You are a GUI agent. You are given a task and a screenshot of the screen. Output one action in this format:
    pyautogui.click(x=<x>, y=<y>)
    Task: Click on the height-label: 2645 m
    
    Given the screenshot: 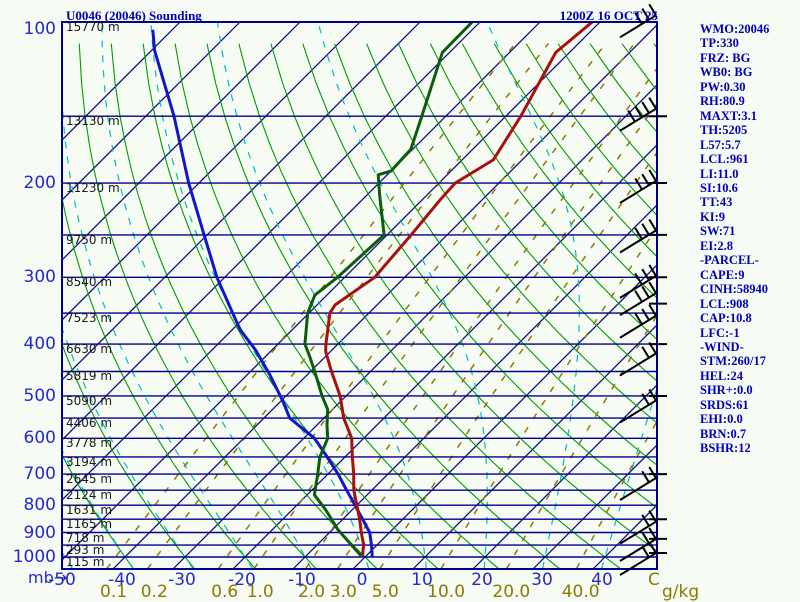 What is the action you would take?
    pyautogui.click(x=89, y=479)
    